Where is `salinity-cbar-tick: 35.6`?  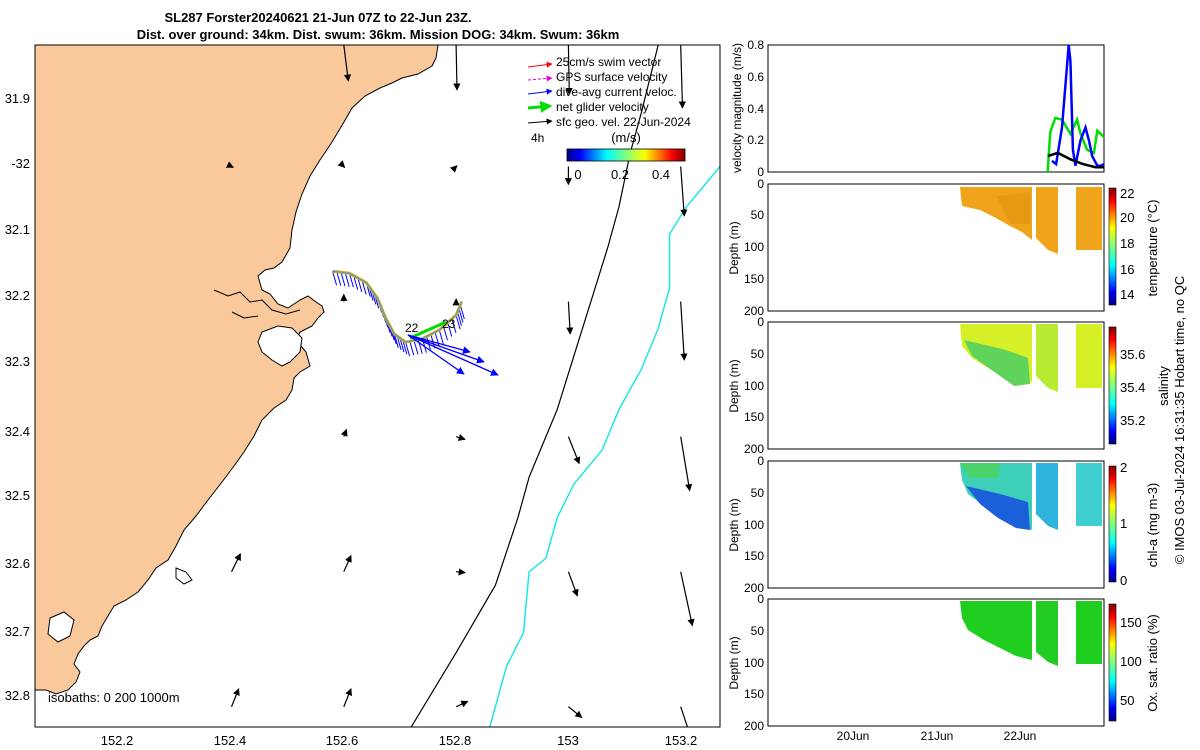 salinity-cbar-tick: 35.6 is located at coordinates (1132, 354).